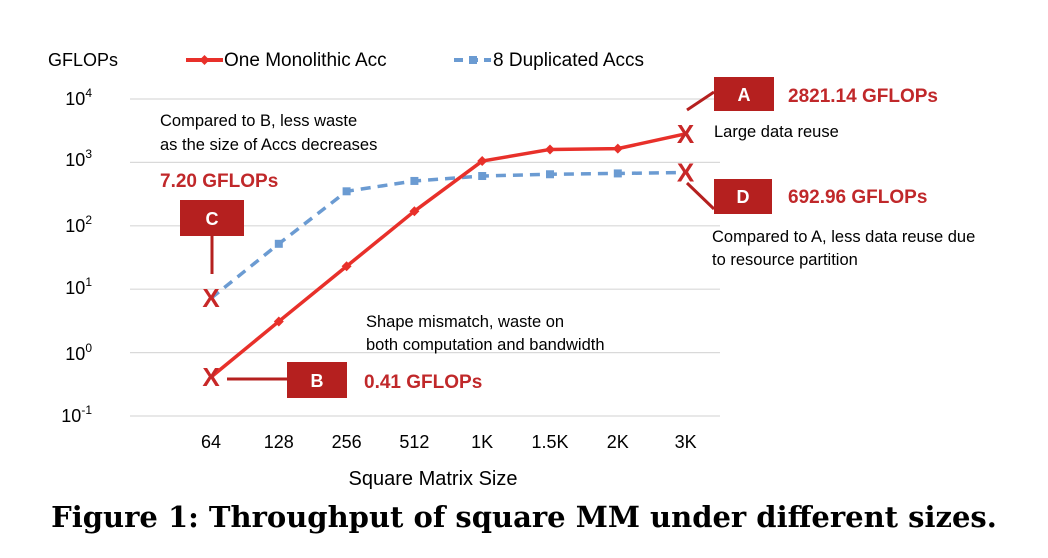  I want to click on y-tick-label: 10³, so click(78, 158).